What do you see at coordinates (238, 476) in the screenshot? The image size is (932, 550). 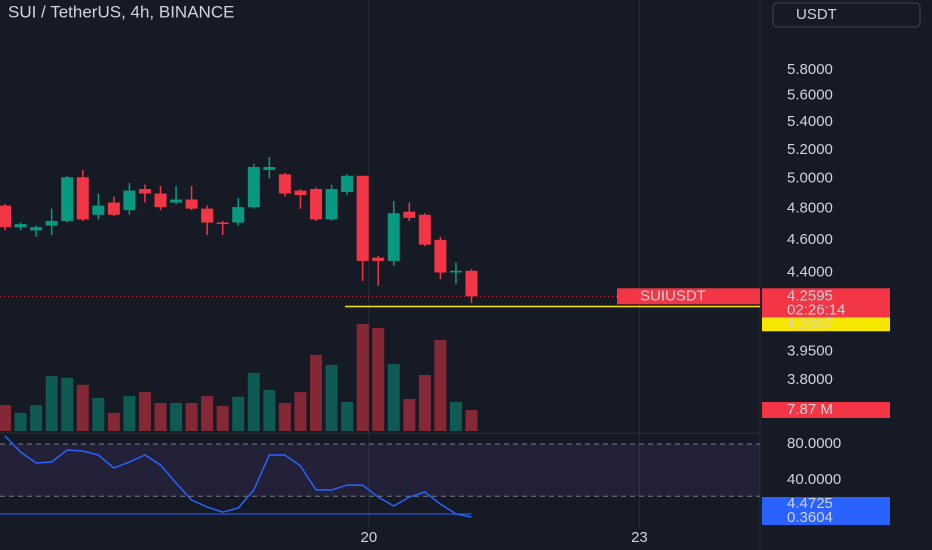 I see `indicator-line` at bounding box center [238, 476].